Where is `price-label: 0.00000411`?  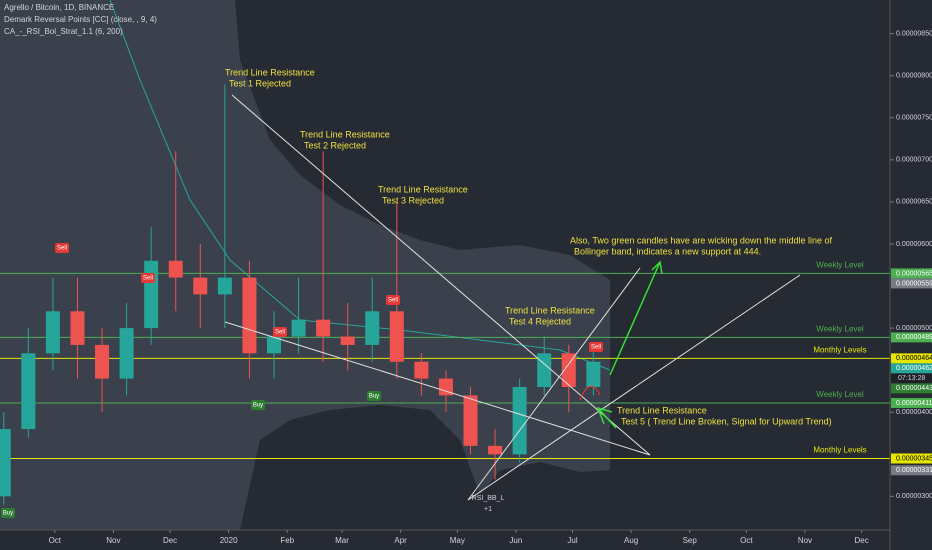 price-label: 0.00000411 is located at coordinates (914, 403).